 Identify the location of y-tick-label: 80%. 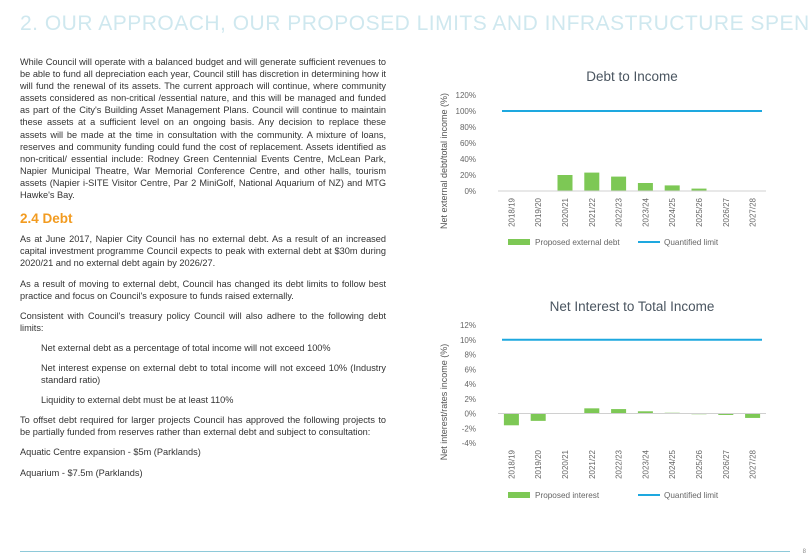
(468, 127).